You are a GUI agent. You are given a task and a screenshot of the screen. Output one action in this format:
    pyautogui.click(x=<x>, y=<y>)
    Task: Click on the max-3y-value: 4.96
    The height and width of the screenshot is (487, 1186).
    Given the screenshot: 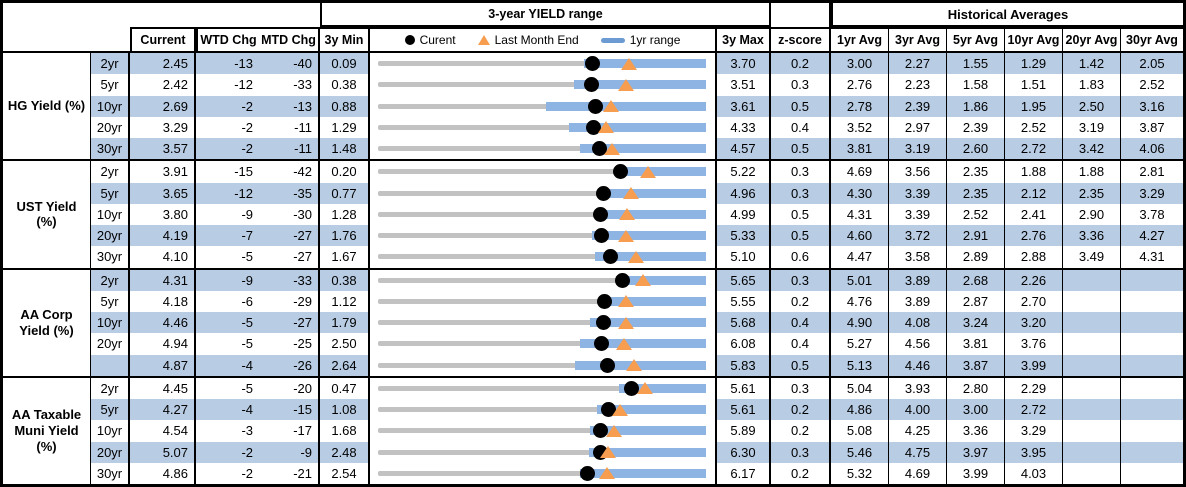 What is the action you would take?
    pyautogui.click(x=744, y=193)
    